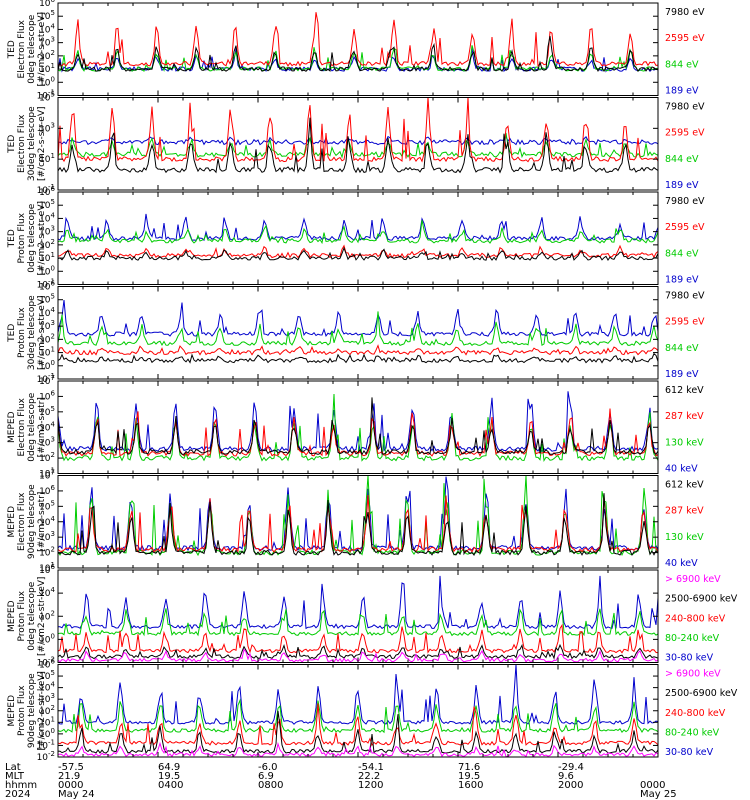 This screenshot has width=750, height=800. I want to click on y-tick-label: 10³, so click(47, 127).